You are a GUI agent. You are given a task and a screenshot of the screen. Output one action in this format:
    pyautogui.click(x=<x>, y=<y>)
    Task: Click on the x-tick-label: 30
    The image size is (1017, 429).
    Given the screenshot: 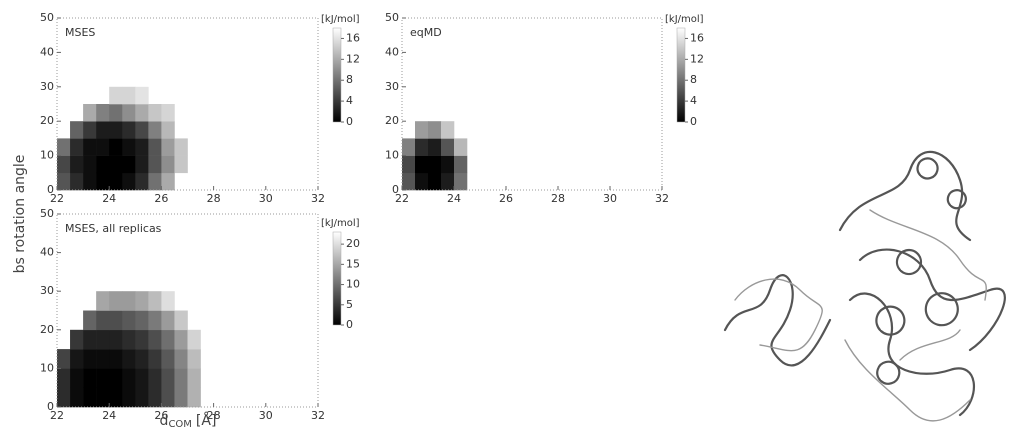 What is the action you would take?
    pyautogui.click(x=266, y=415)
    